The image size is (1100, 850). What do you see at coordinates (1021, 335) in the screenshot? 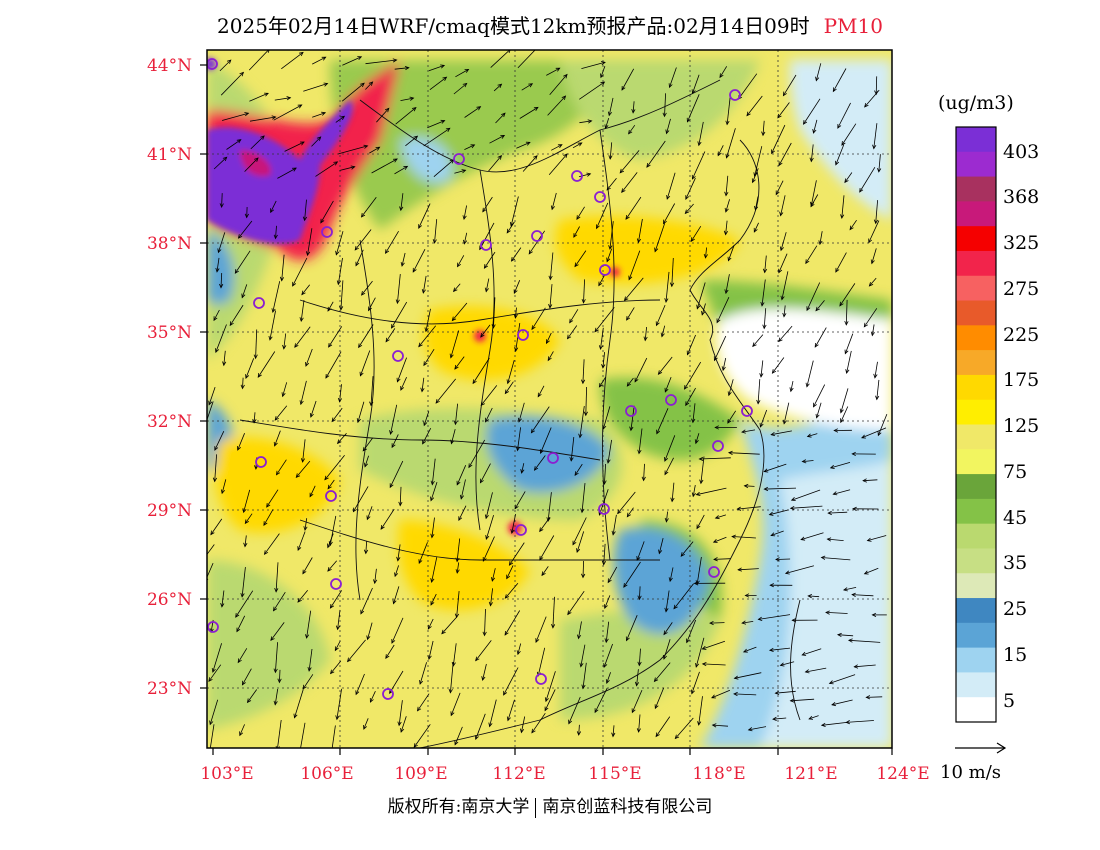
I see `colorbar-label: 225` at bounding box center [1021, 335].